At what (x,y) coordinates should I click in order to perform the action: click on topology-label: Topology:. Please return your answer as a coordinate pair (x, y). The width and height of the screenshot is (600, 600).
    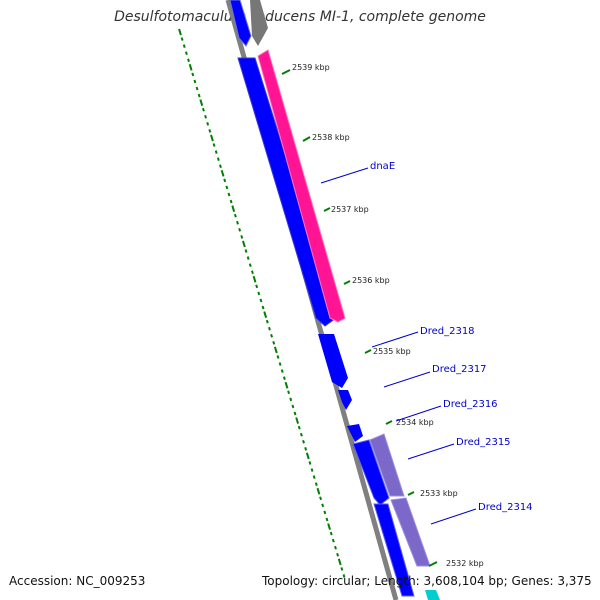
    Looking at the image, I should click on (290, 581).